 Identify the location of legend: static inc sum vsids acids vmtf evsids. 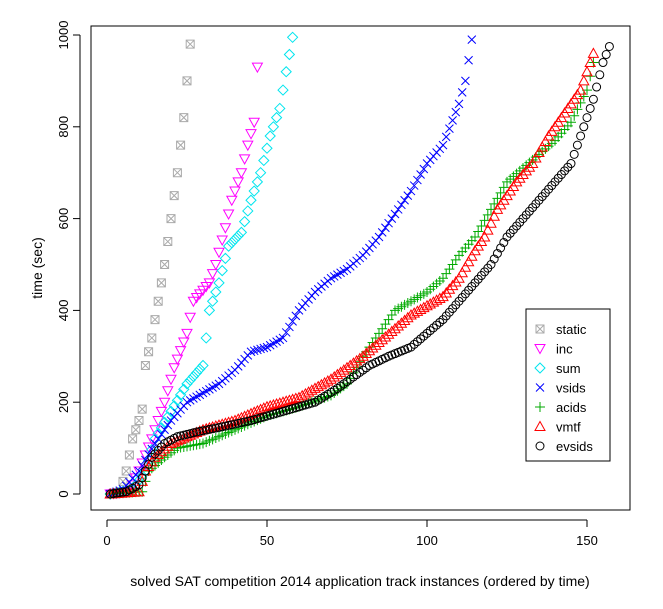
(568, 385).